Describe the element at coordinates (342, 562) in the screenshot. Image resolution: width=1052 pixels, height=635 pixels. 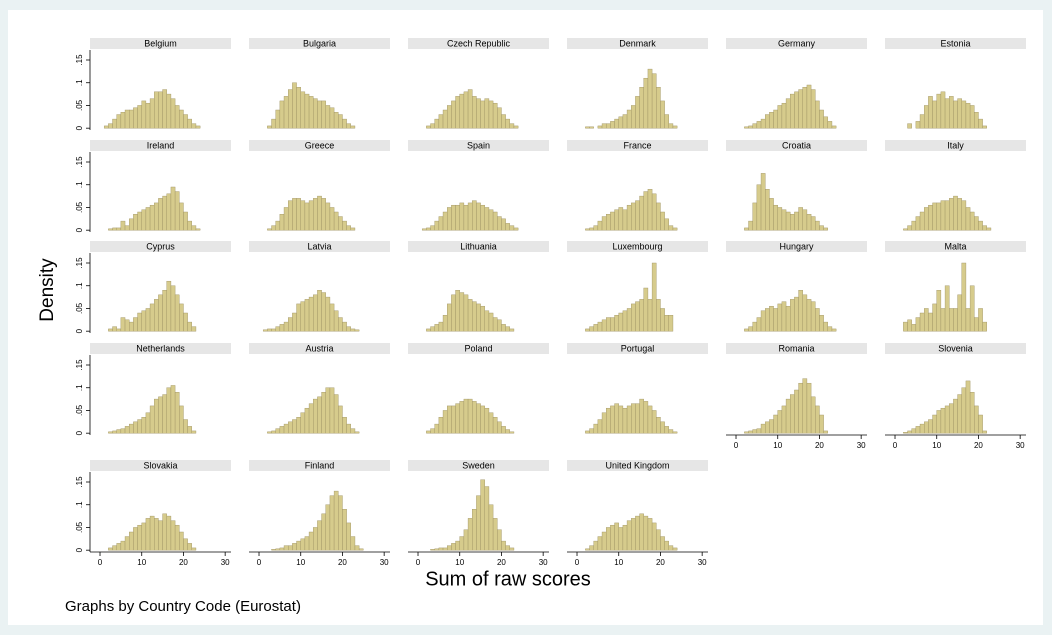
I see `x-tick-label: 20` at that location.